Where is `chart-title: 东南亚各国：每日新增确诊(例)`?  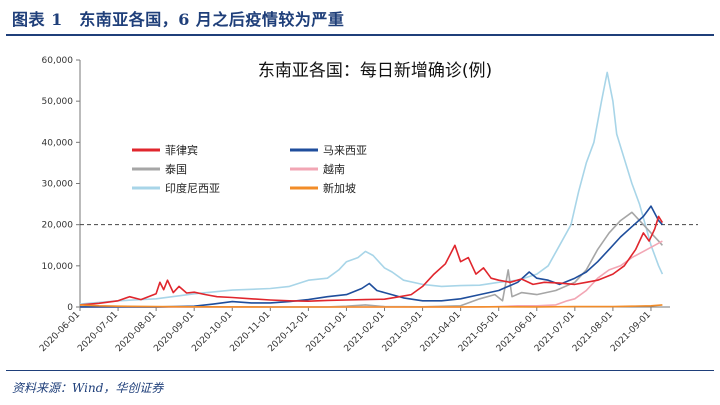 chart-title: 东南亚各国：每日新增确诊(例) is located at coordinates (375, 71).